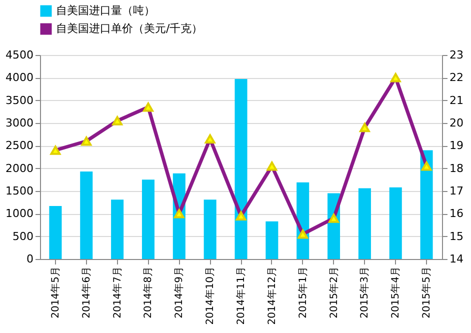 The width and height of the screenshot is (471, 333). What do you see at coordinates (117, 292) in the screenshot?
I see `x-tick-label: 2014年7月` at bounding box center [117, 292].